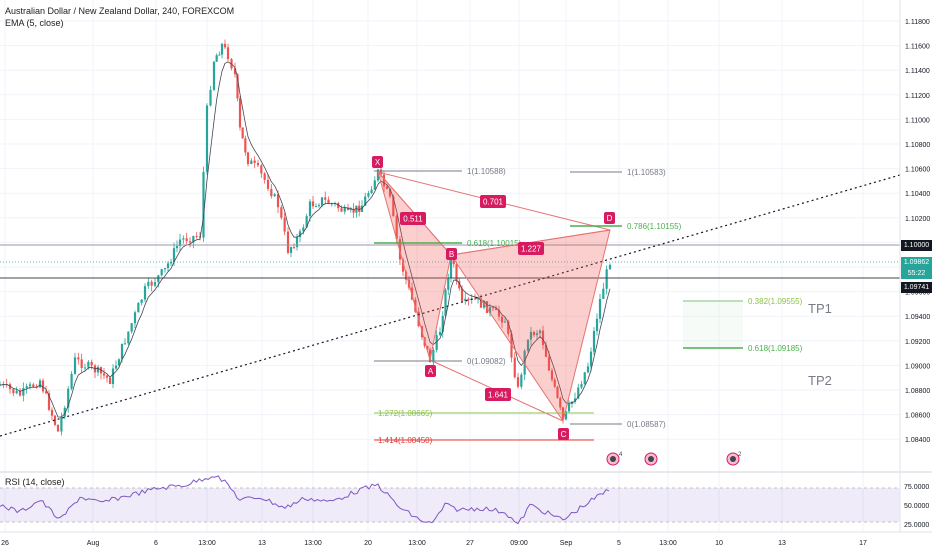 This screenshot has width=932, height=550. Describe the element at coordinates (563, 434) in the screenshot. I see `pattern-point-c: C` at that location.